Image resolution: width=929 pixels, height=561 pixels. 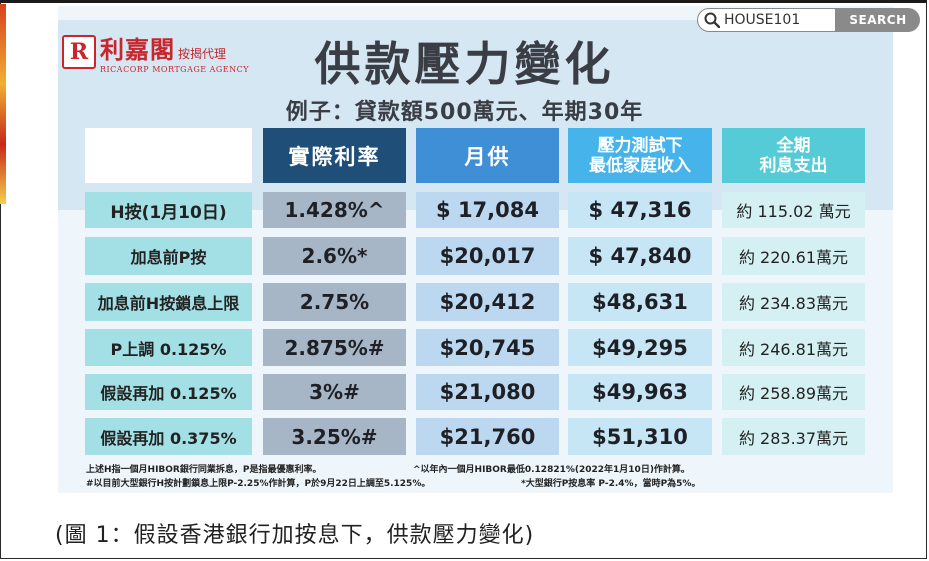 I want to click on side-thumbnail-strip, so click(x=3, y=104).